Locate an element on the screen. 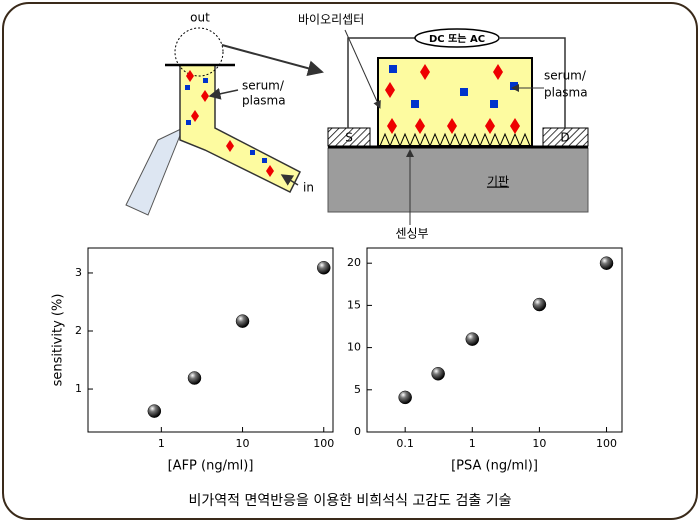 This screenshot has width=700, height=522. label-serum-right: plasma is located at coordinates (566, 93).